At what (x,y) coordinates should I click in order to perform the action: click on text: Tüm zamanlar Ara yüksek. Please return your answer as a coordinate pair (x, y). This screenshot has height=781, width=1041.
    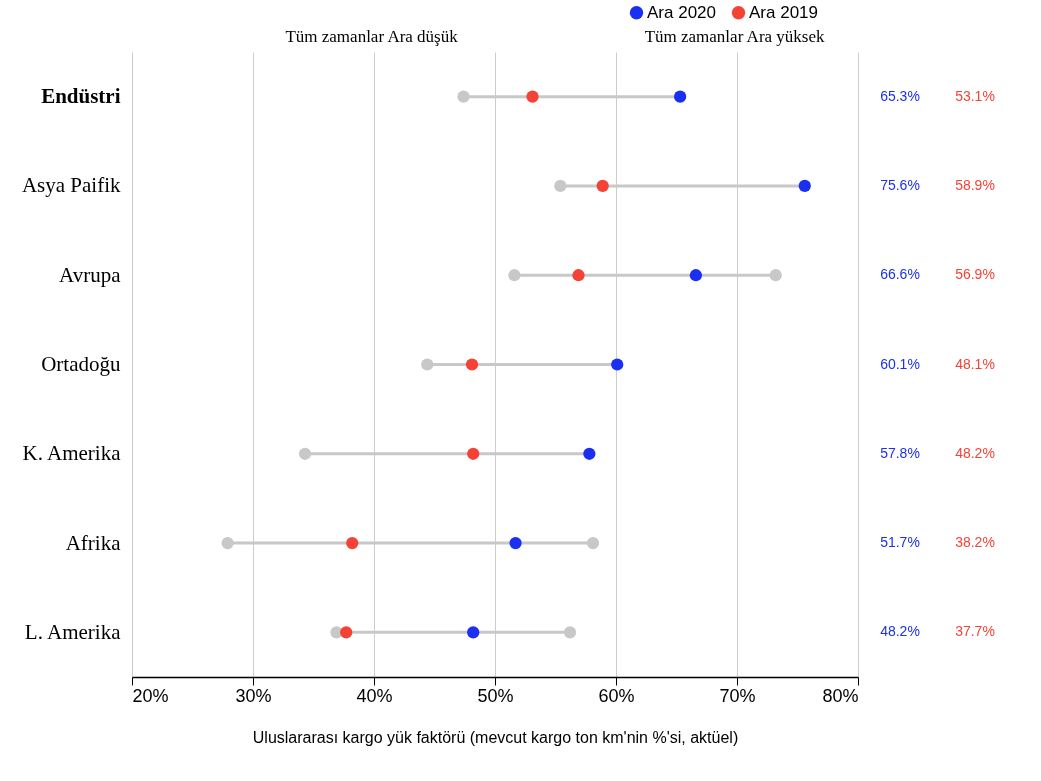
    Looking at the image, I should click on (734, 36).